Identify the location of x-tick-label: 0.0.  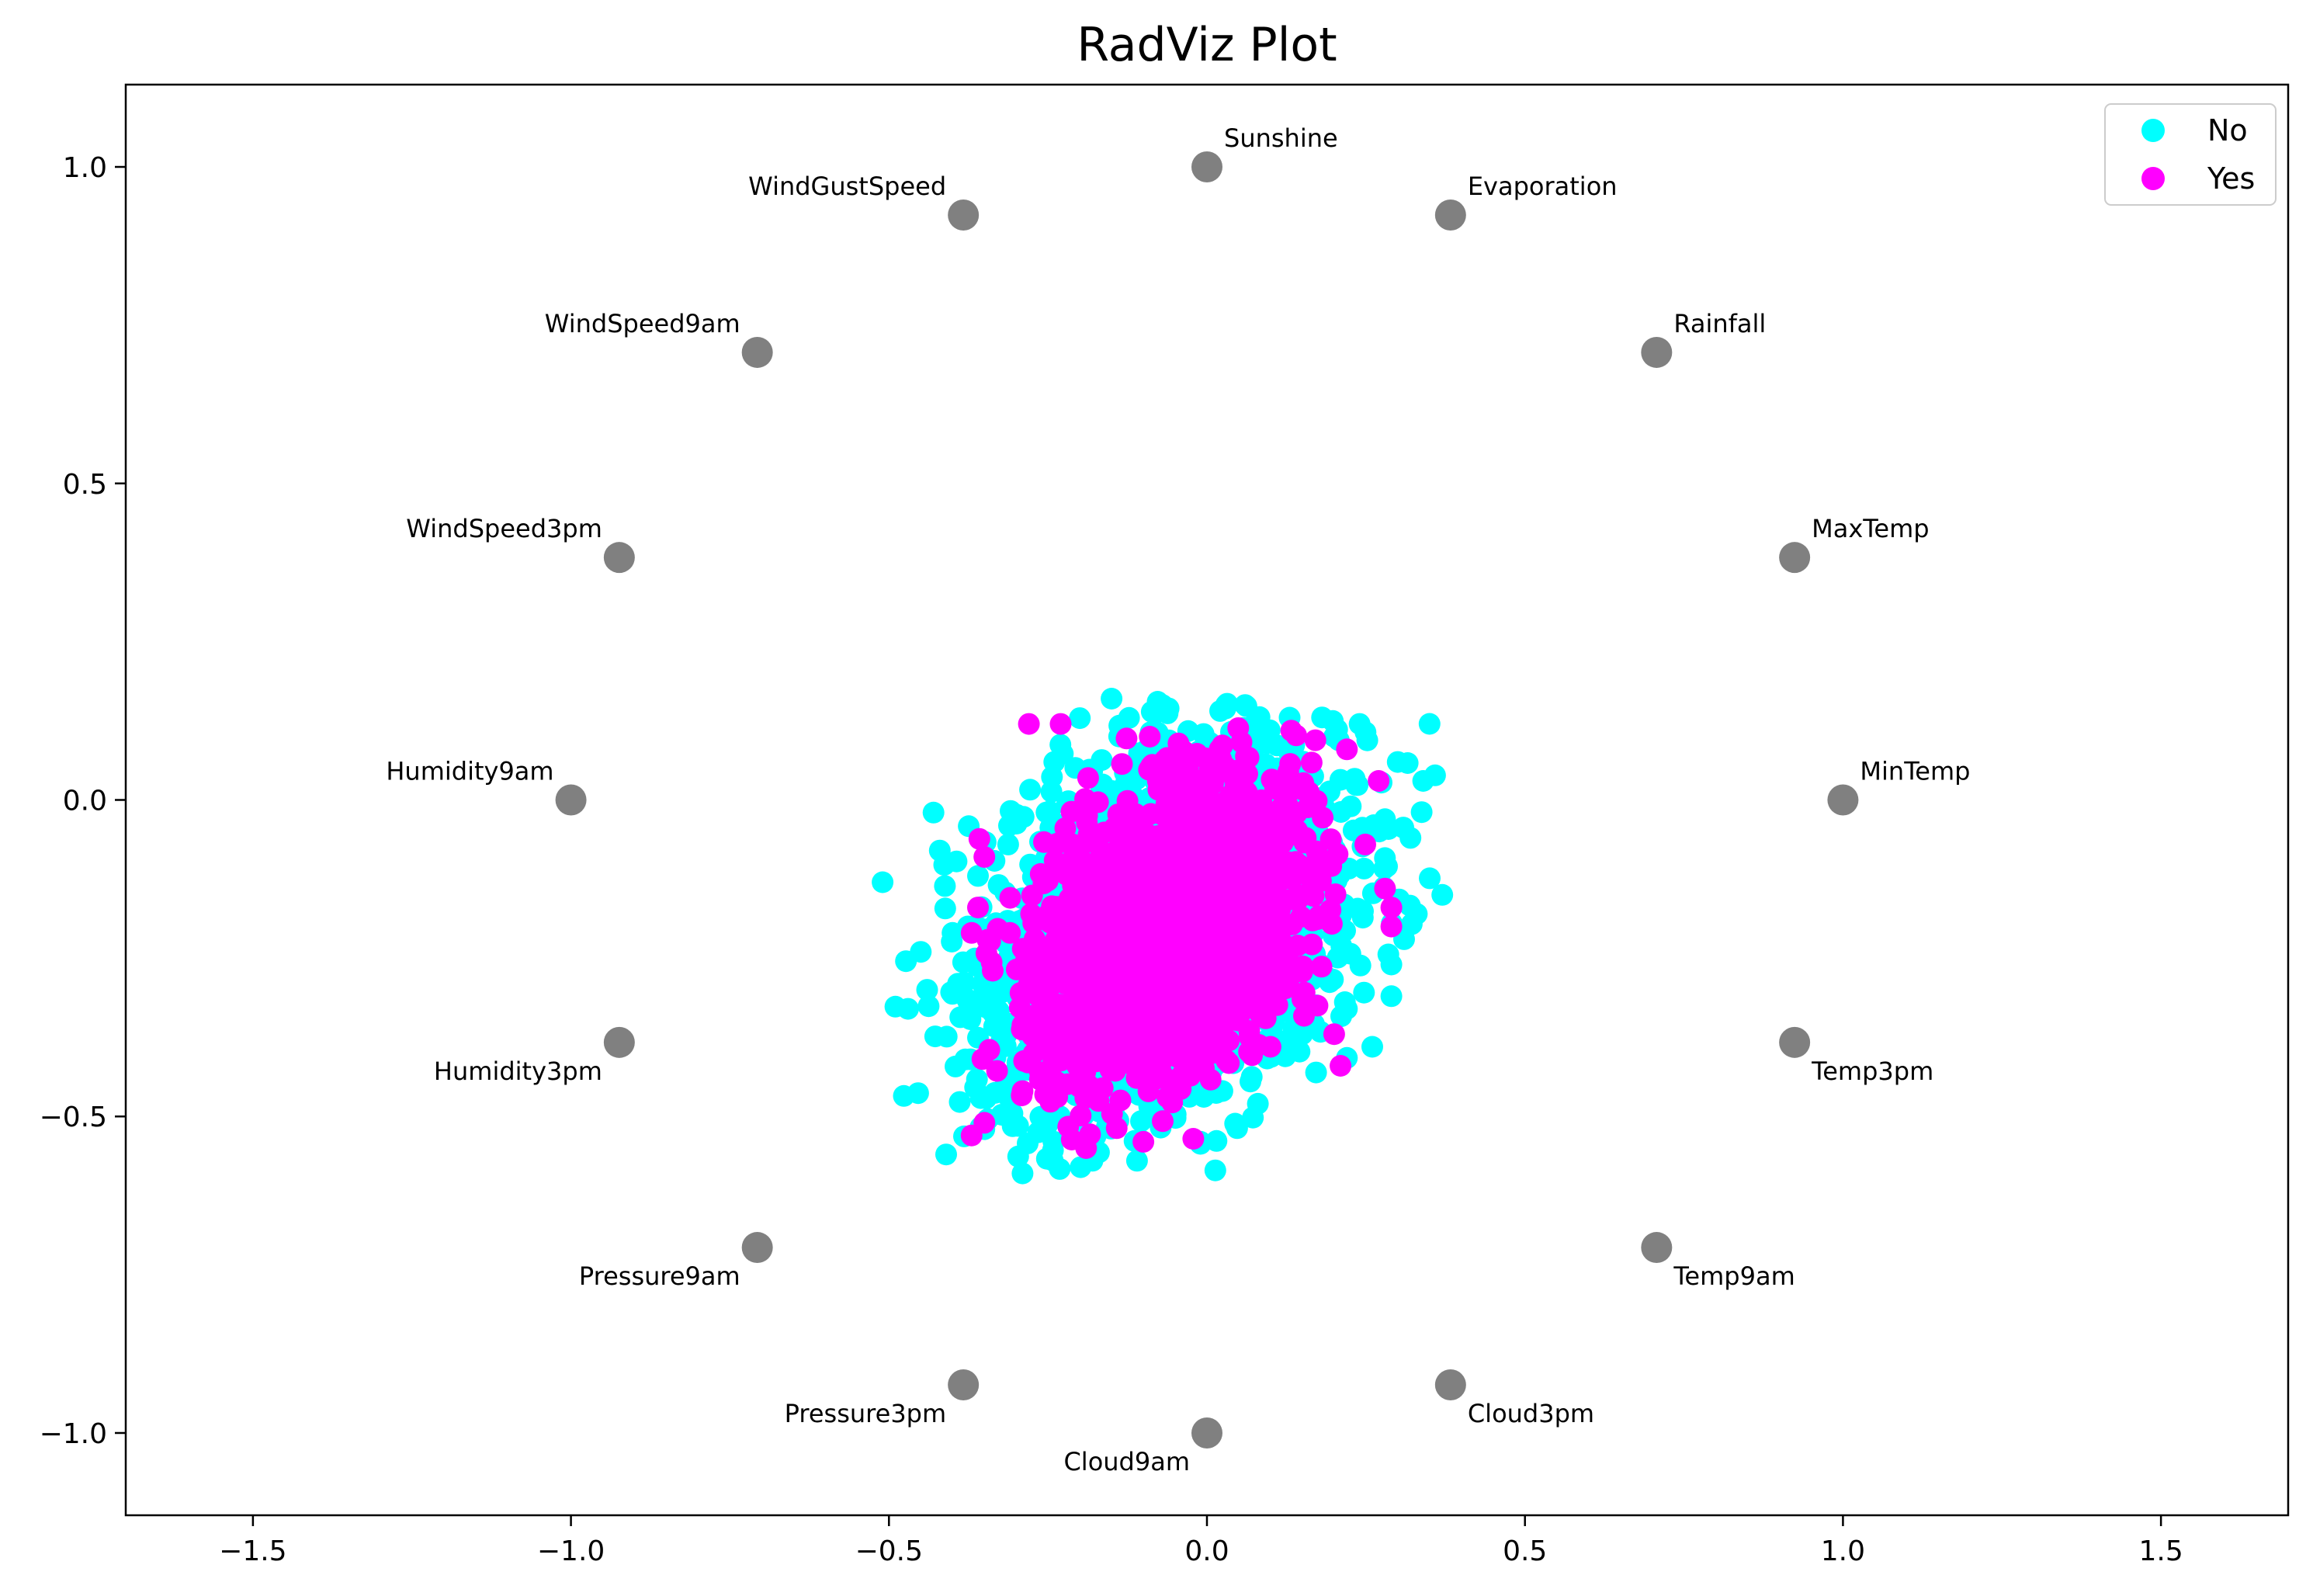
(1206, 1551).